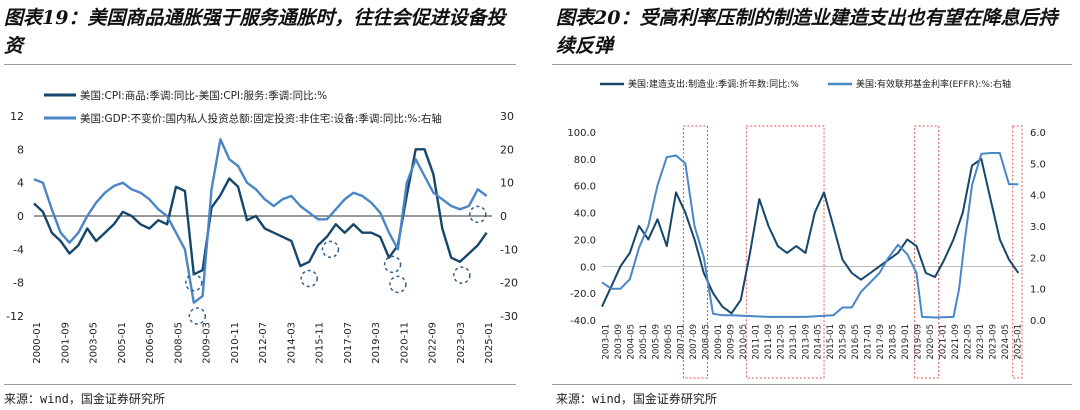 The width and height of the screenshot is (1080, 410). What do you see at coordinates (348, 343) in the screenshot?
I see `x-axis-tick-label: 2017-07` at bounding box center [348, 343].